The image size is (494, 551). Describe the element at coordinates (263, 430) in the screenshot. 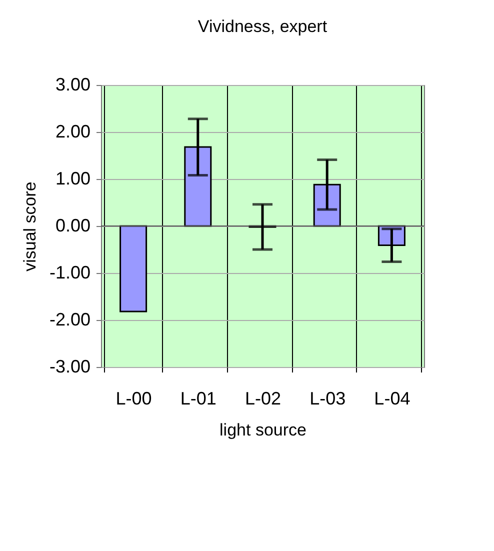

I see `x-axis-title: light source` at that location.